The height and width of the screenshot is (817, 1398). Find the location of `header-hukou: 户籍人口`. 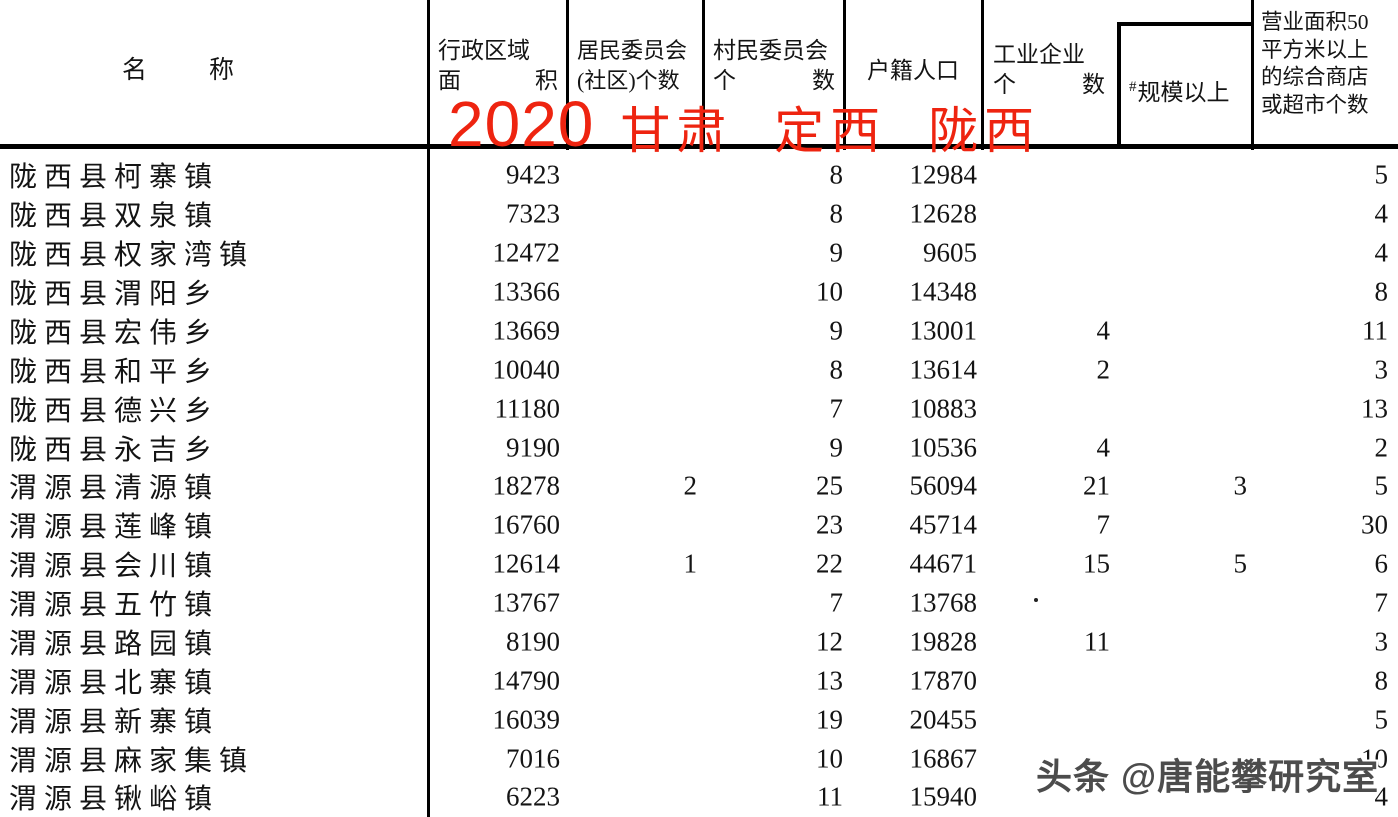

header-hukou: 户籍人口 is located at coordinates (913, 70).